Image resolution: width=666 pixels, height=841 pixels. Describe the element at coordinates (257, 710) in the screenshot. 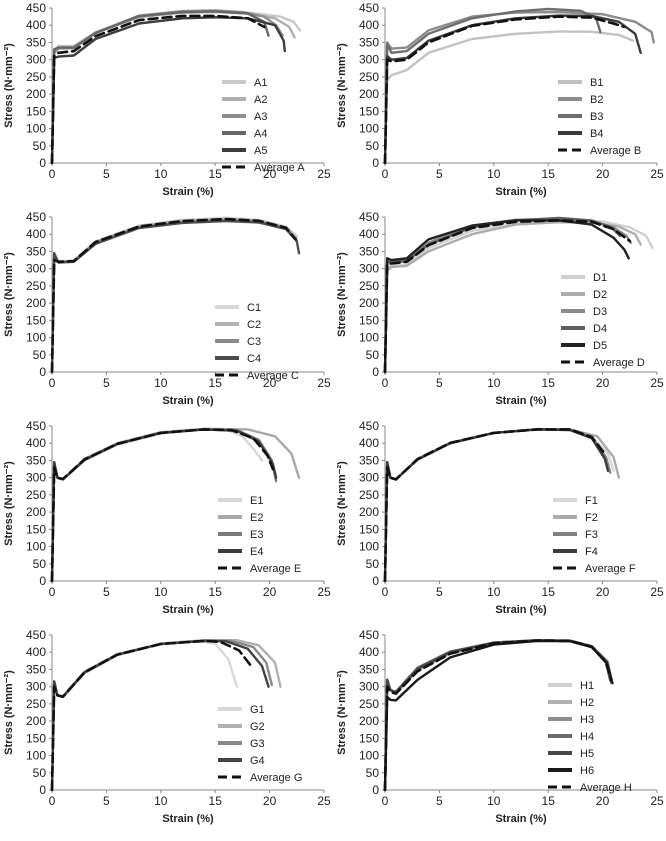

I see `legend-label: G1` at that location.